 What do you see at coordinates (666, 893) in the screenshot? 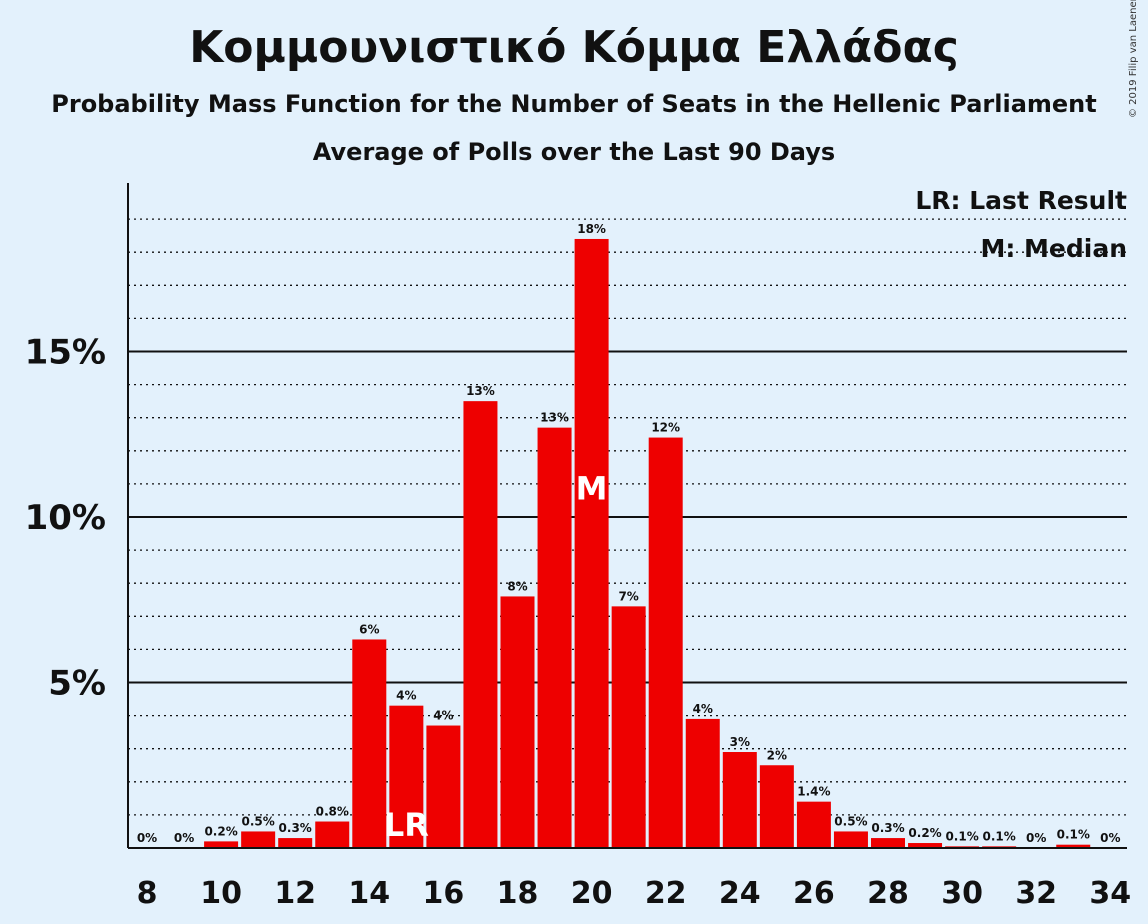
I see `x-tick-label: 22` at bounding box center [666, 893].